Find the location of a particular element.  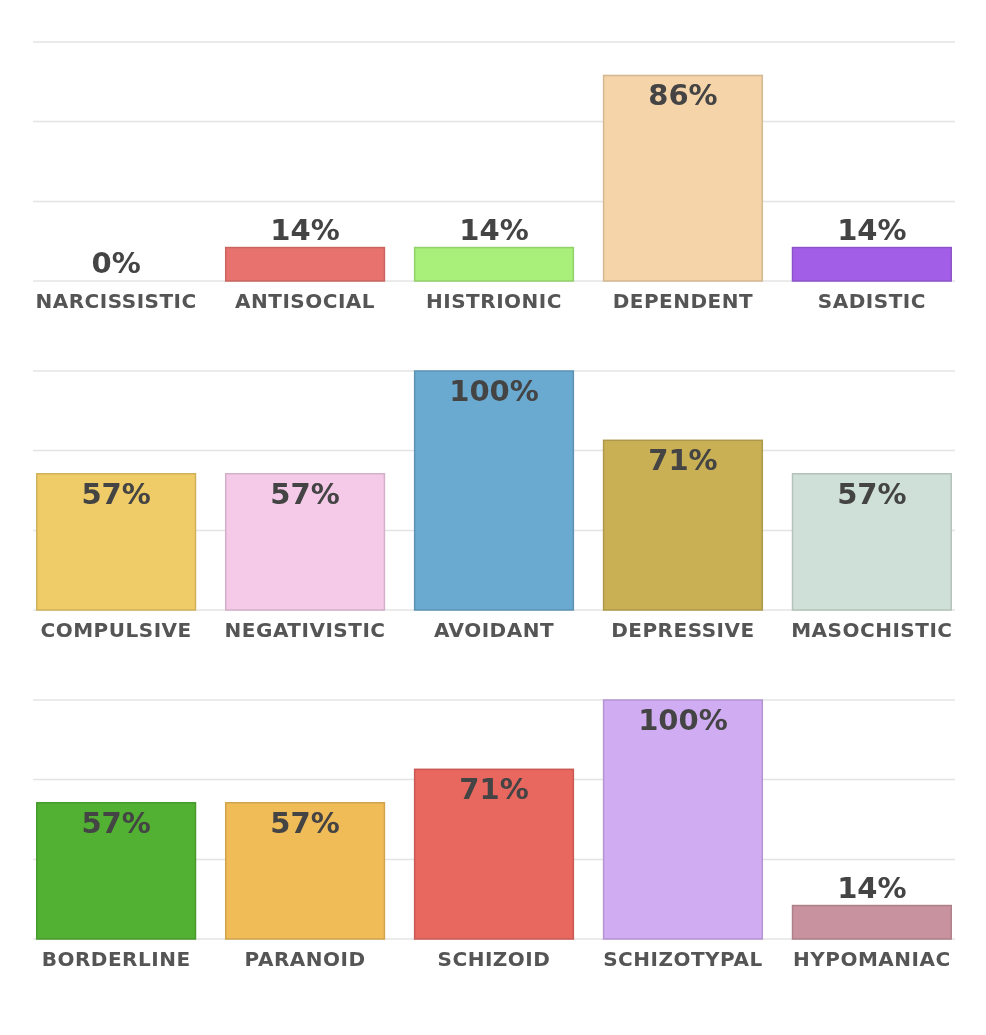

x-tick-label: ANTISOCIAL is located at coordinates (305, 301).